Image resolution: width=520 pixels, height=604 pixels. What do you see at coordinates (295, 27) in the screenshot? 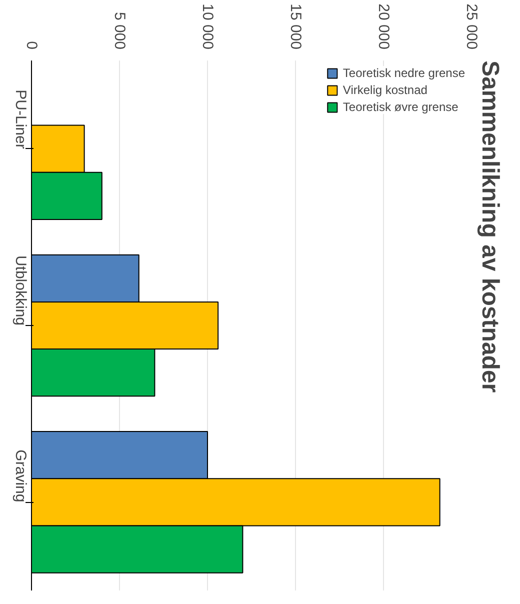
I see `x-tick-label: 15 000` at bounding box center [295, 27].